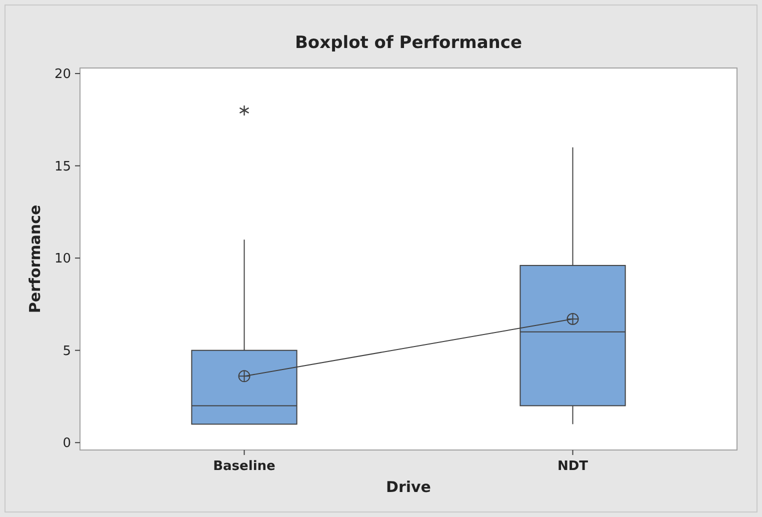 Image resolution: width=762 pixels, height=517 pixels. I want to click on y-tick-label: 15, so click(62, 166).